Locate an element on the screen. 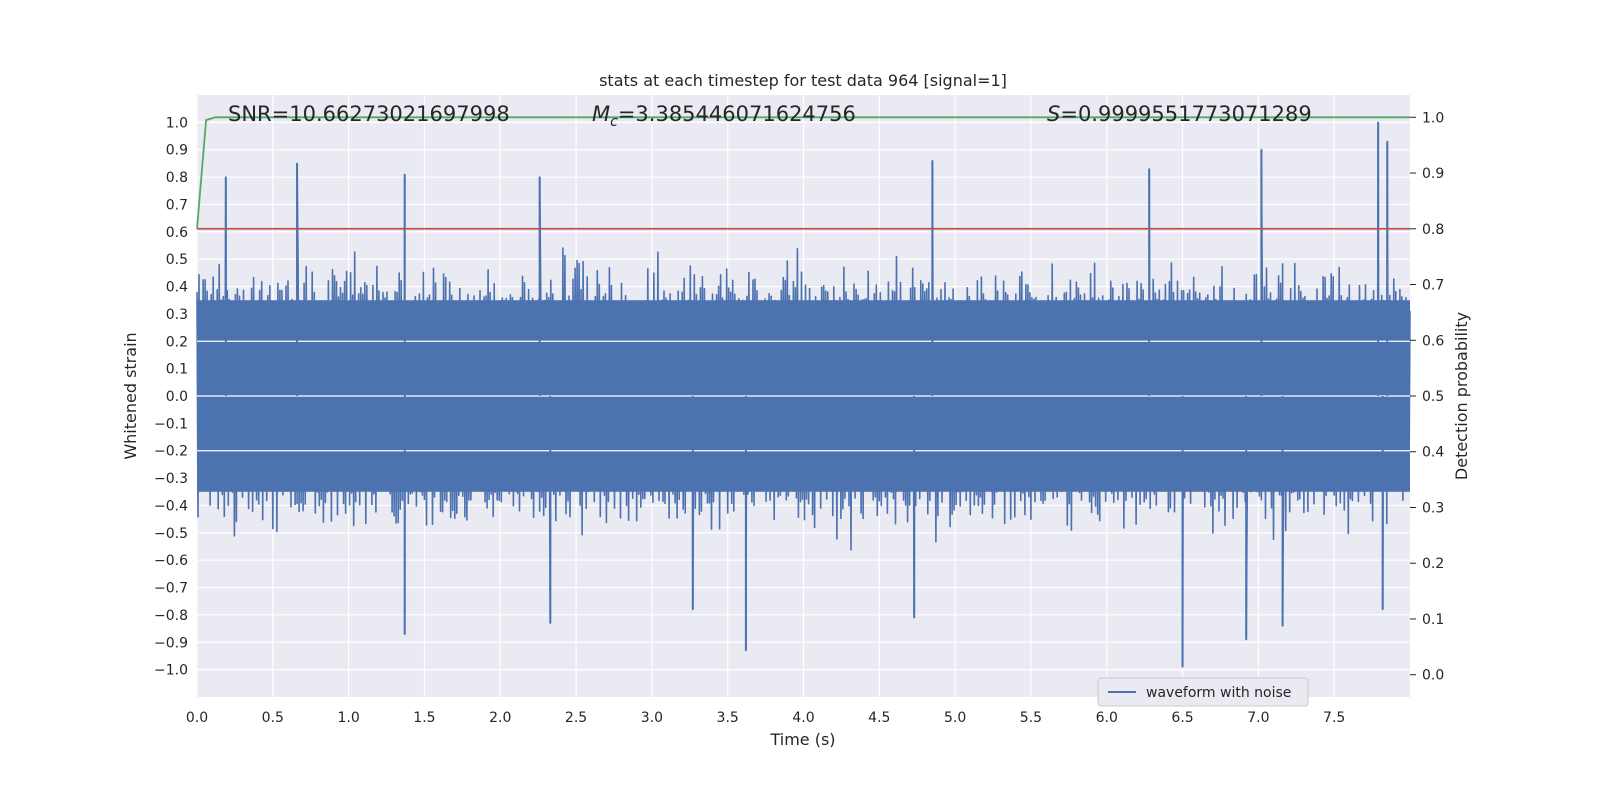  y2-tick-label: 0.6 is located at coordinates (1433, 341).